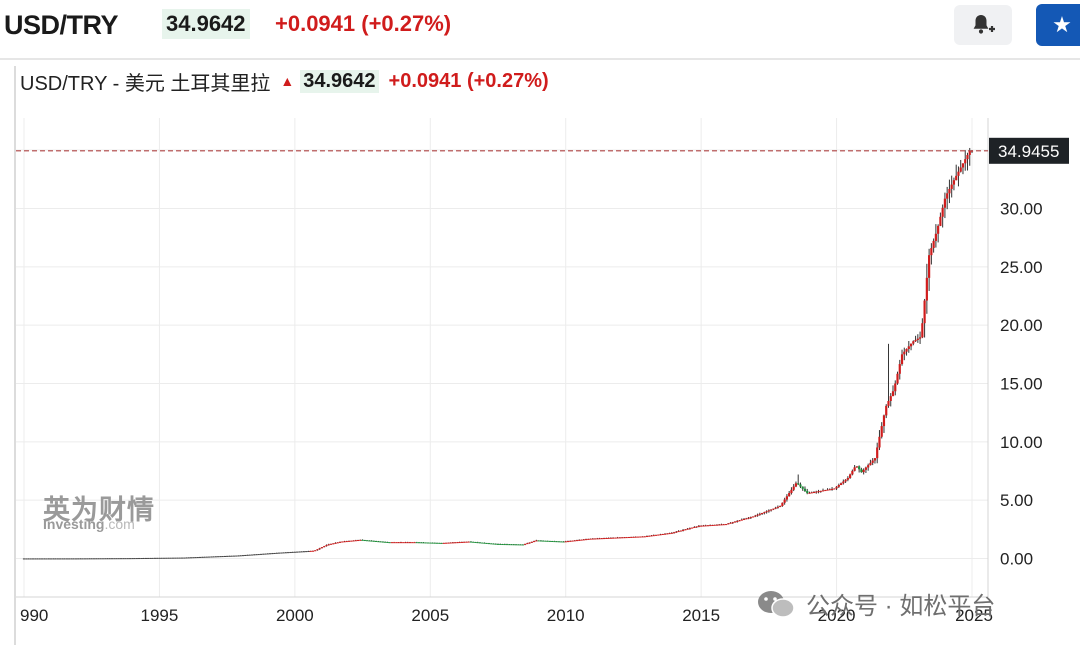  I want to click on add-alert-button, so click(983, 25).